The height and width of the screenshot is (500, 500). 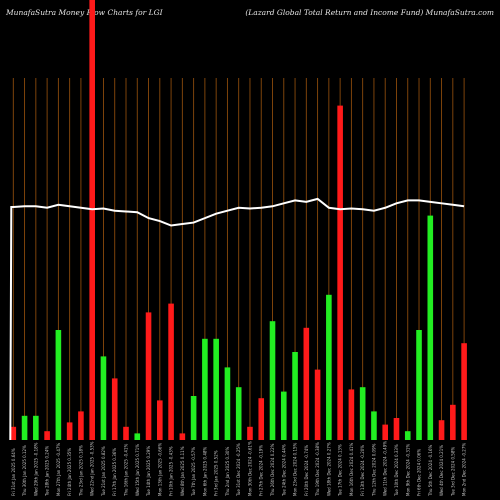 What do you see at coordinates (69, 472) in the screenshot?
I see `x-tick-label: Fri 24th Jan 2025 0.35%` at bounding box center [69, 472].